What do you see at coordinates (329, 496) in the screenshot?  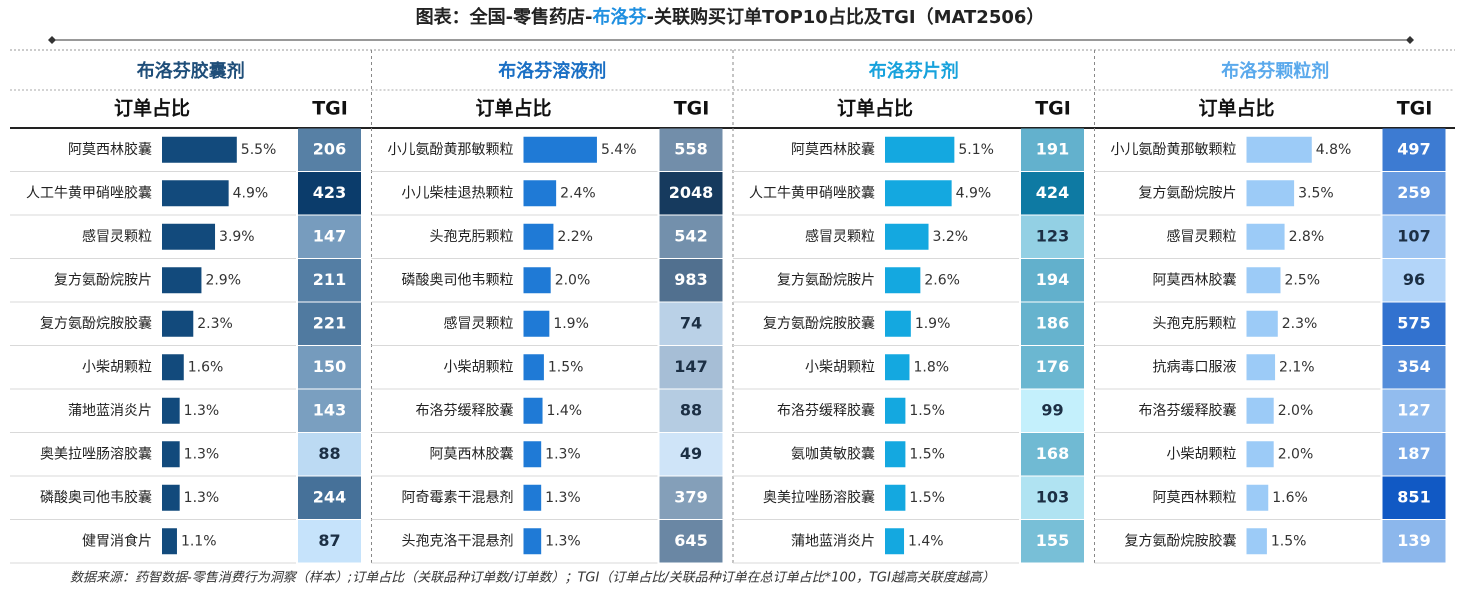 I see `tgi-label: 244` at bounding box center [329, 496].